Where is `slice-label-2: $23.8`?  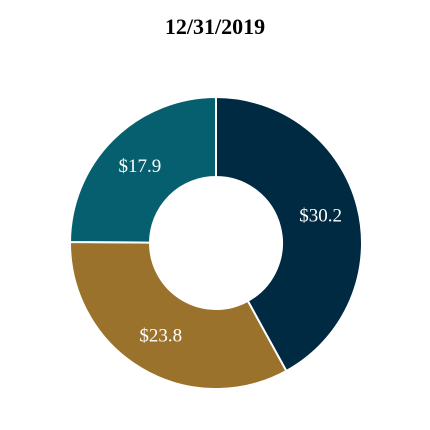
slice-label-2: $23.8 is located at coordinates (160, 335).